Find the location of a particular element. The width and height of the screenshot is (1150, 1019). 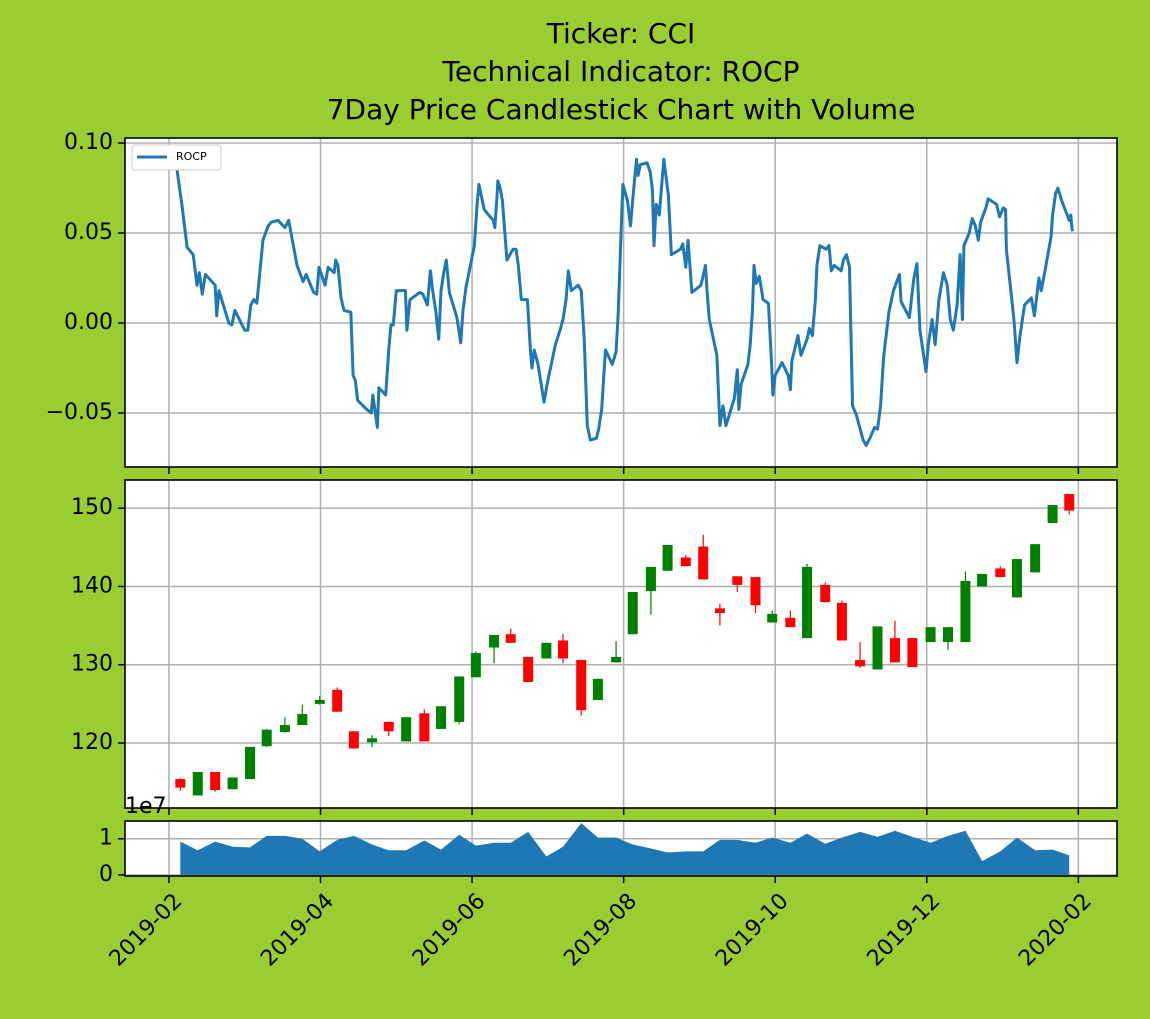

plot-frame is located at coordinates (621, 848).